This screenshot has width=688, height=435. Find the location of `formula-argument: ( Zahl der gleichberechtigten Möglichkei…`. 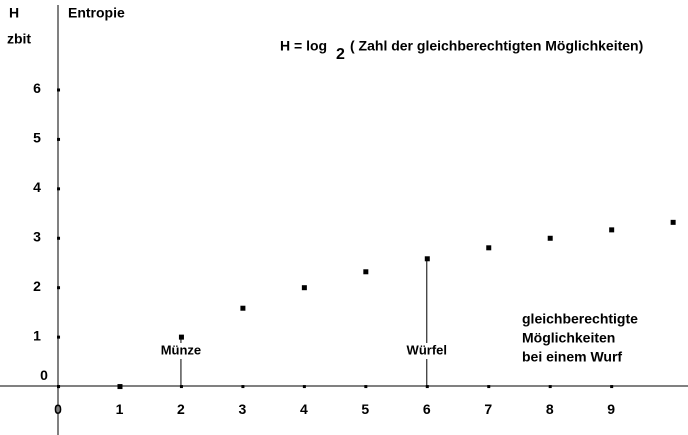

formula-argument: ( Zahl der gleichberechtigten Möglichkei… is located at coordinates (496, 46).